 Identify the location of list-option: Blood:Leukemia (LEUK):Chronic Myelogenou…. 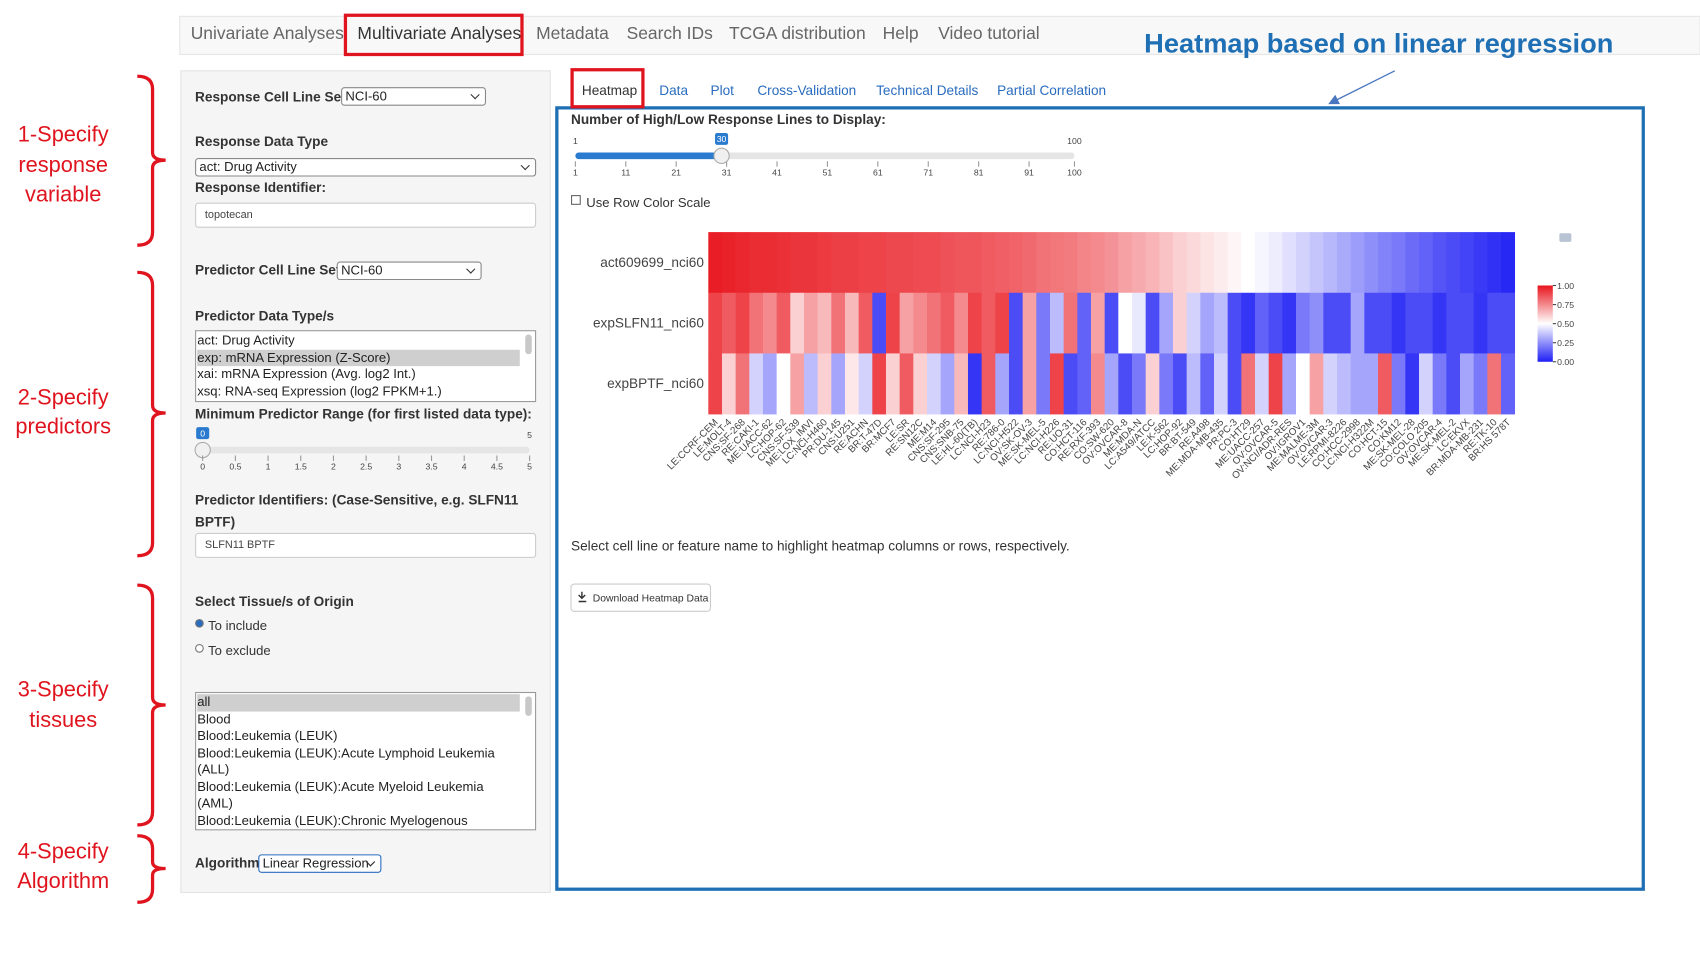
(332, 820).